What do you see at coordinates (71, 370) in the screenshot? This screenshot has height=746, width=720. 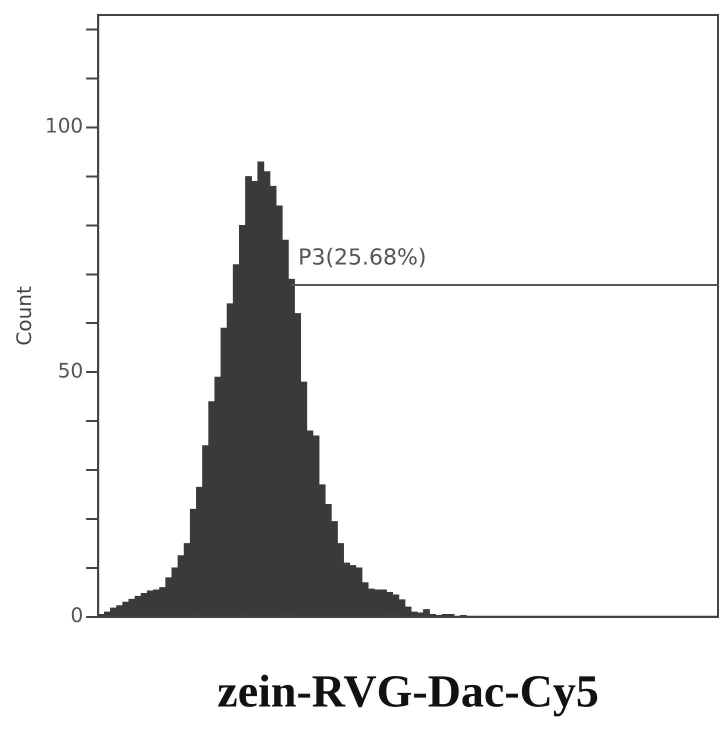 I see `y-tick-label: 50` at bounding box center [71, 370].